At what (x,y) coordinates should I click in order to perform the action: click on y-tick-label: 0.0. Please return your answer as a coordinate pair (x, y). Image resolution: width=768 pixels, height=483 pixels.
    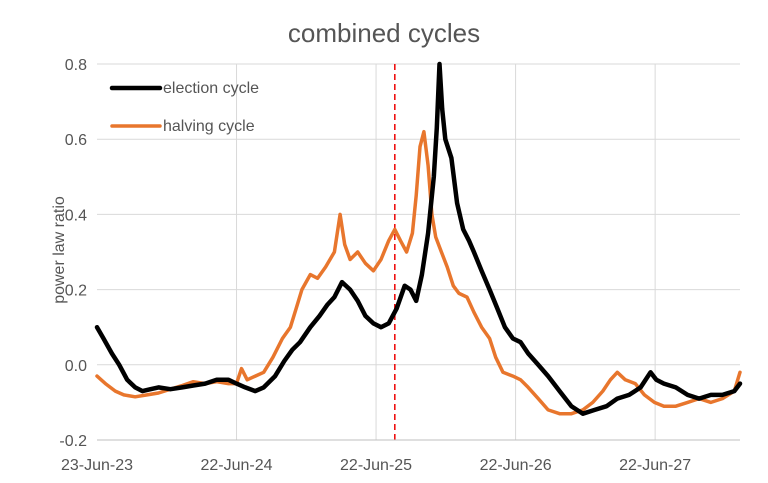
    Looking at the image, I should click on (76, 366).